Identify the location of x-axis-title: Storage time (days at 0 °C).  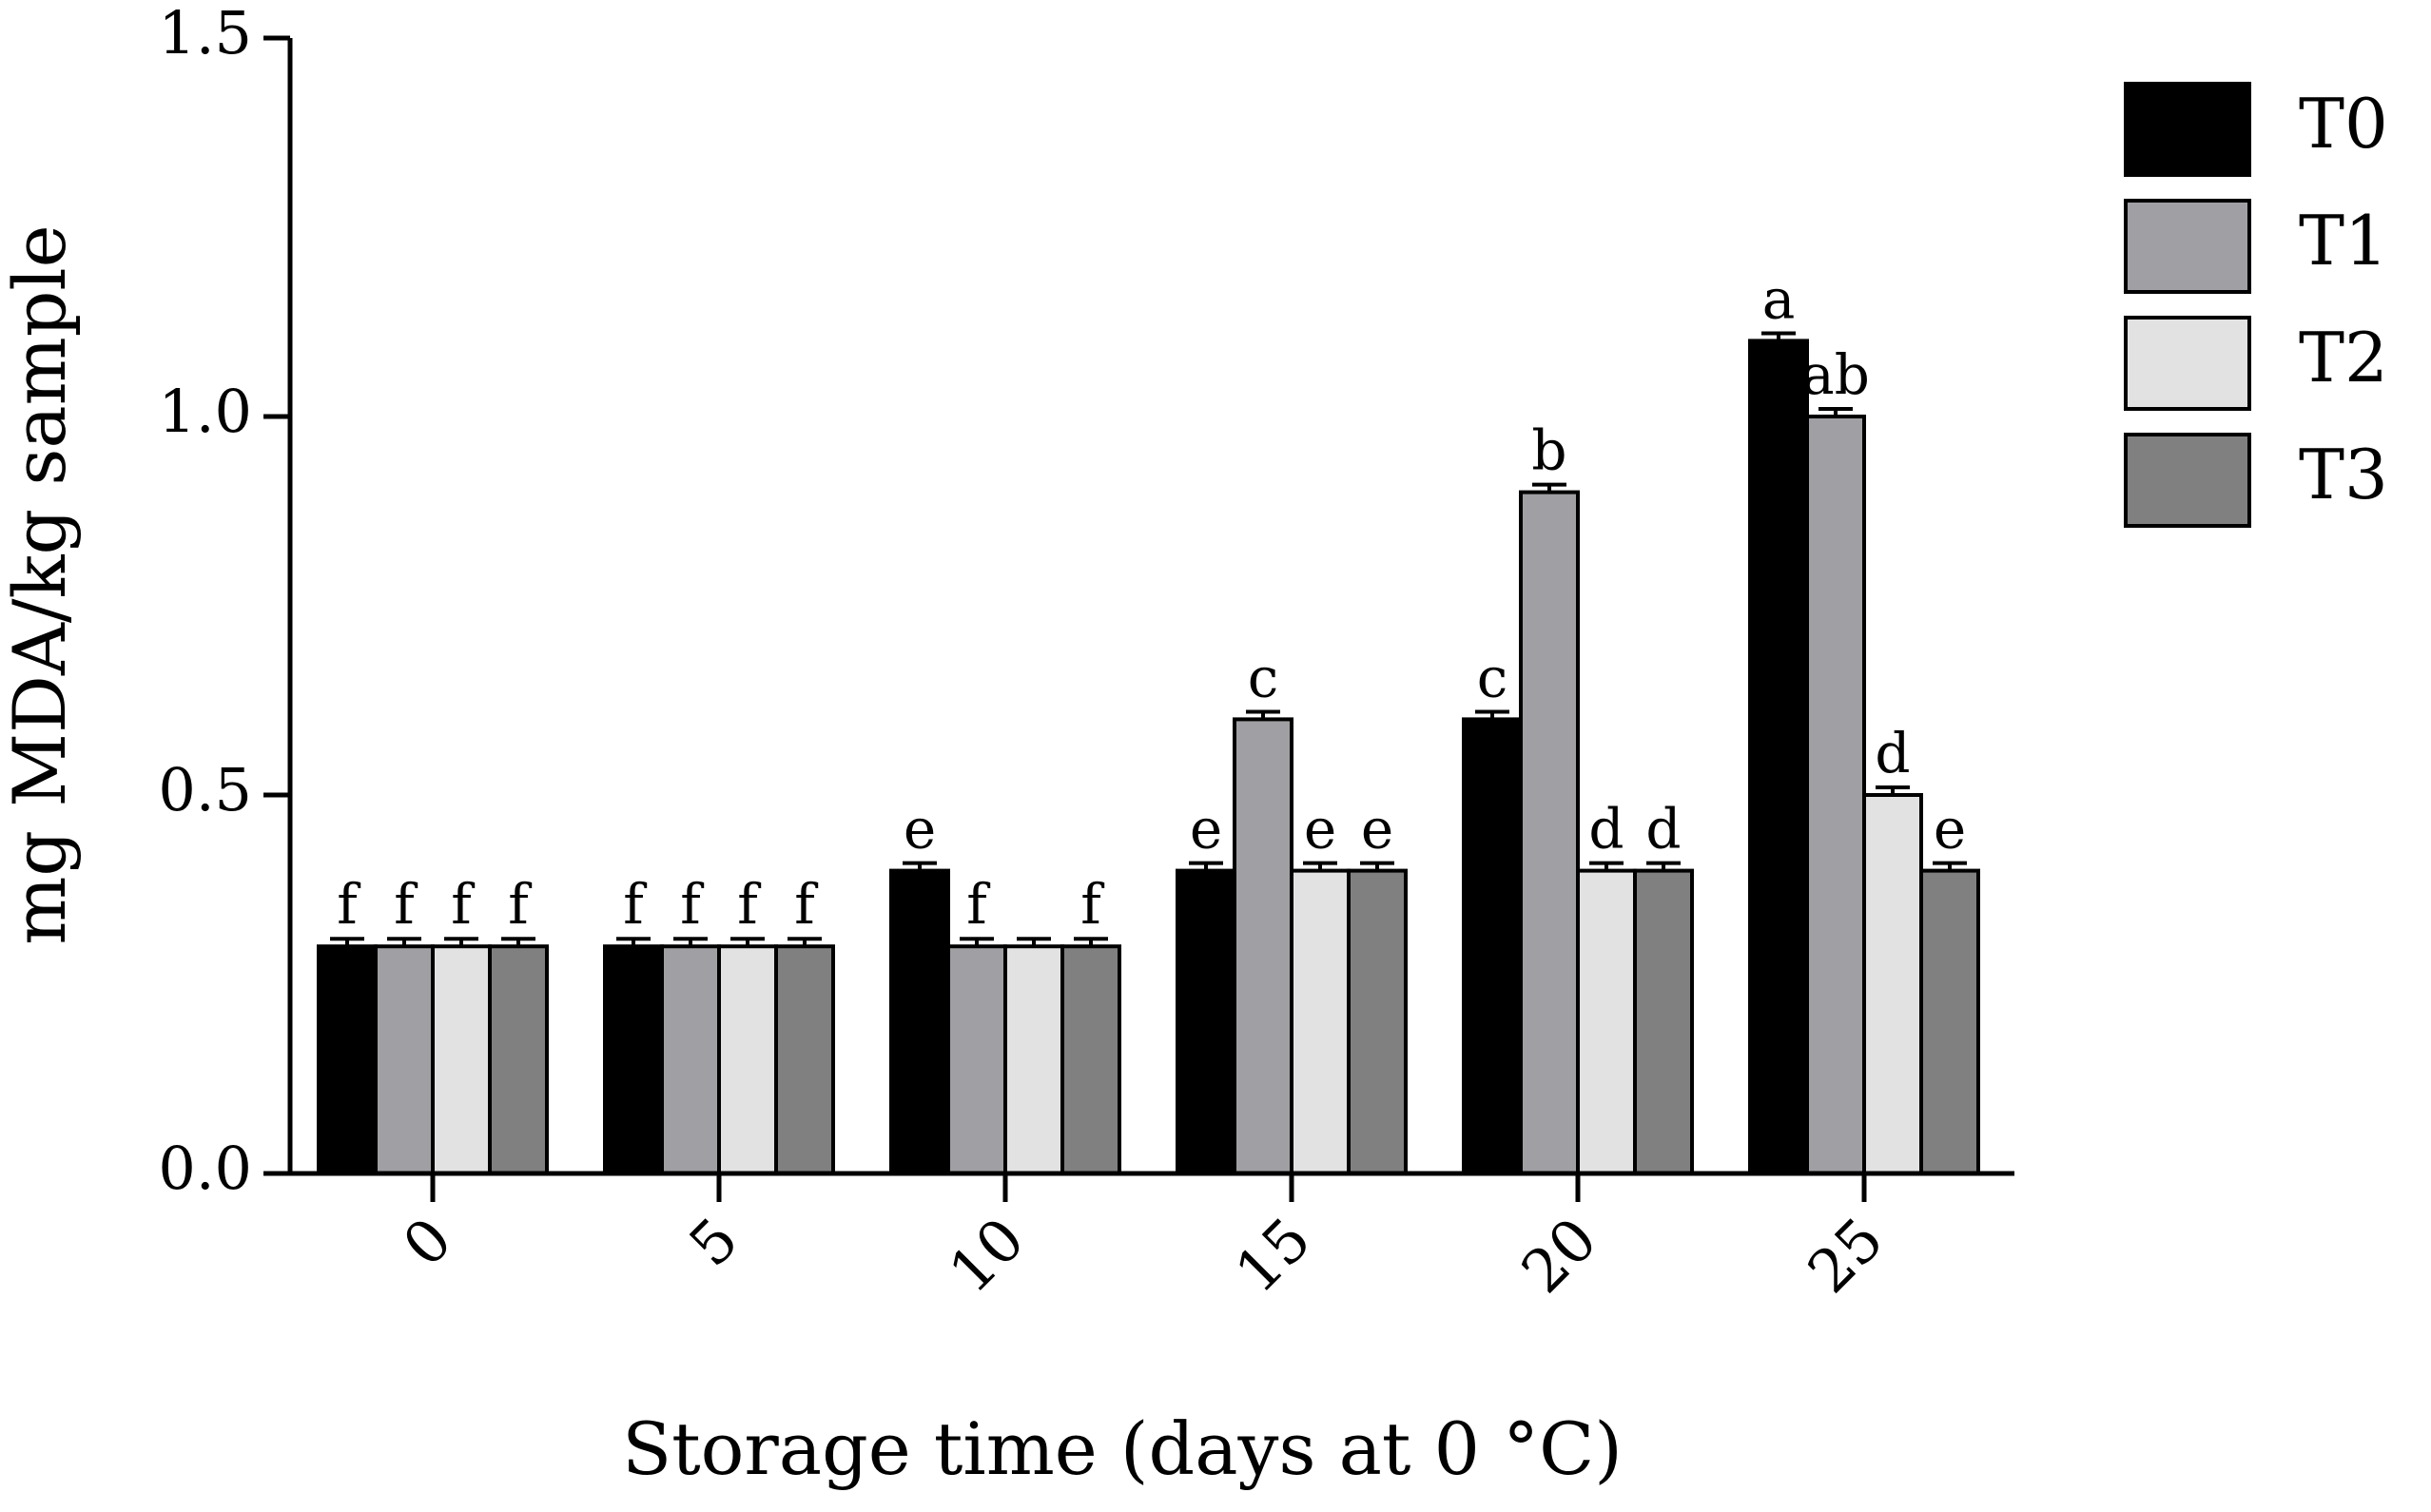
(1122, 1449).